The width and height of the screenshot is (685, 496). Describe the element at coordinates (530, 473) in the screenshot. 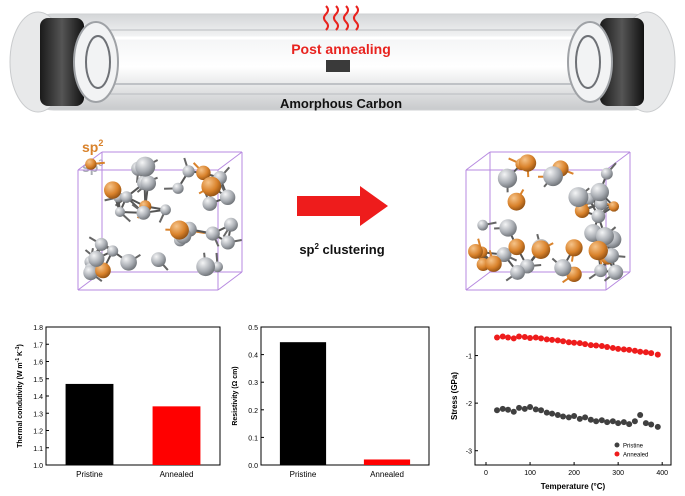

I see `x-tick-label: 100` at that location.